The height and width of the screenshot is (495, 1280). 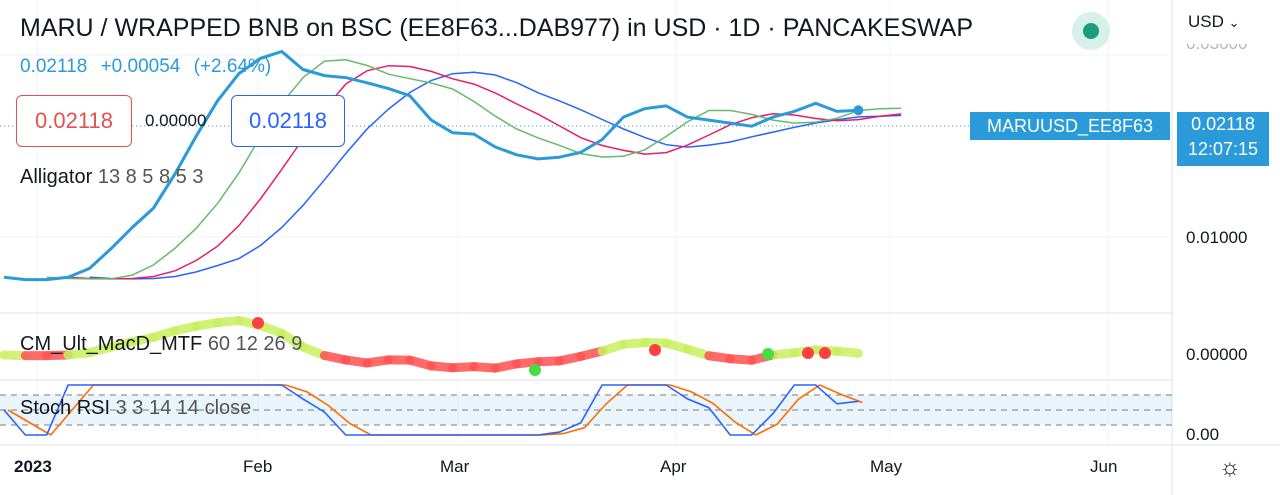 I want to click on macd-pane, so click(x=431, y=346).